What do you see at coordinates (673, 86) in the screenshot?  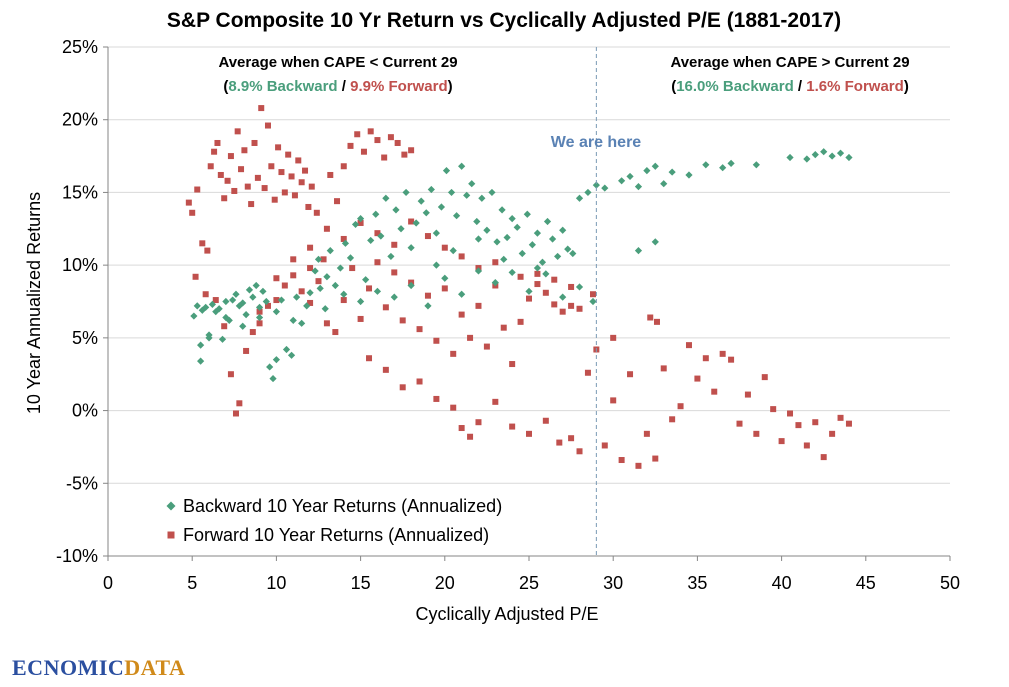 I see `right-open-paren: (` at bounding box center [673, 86].